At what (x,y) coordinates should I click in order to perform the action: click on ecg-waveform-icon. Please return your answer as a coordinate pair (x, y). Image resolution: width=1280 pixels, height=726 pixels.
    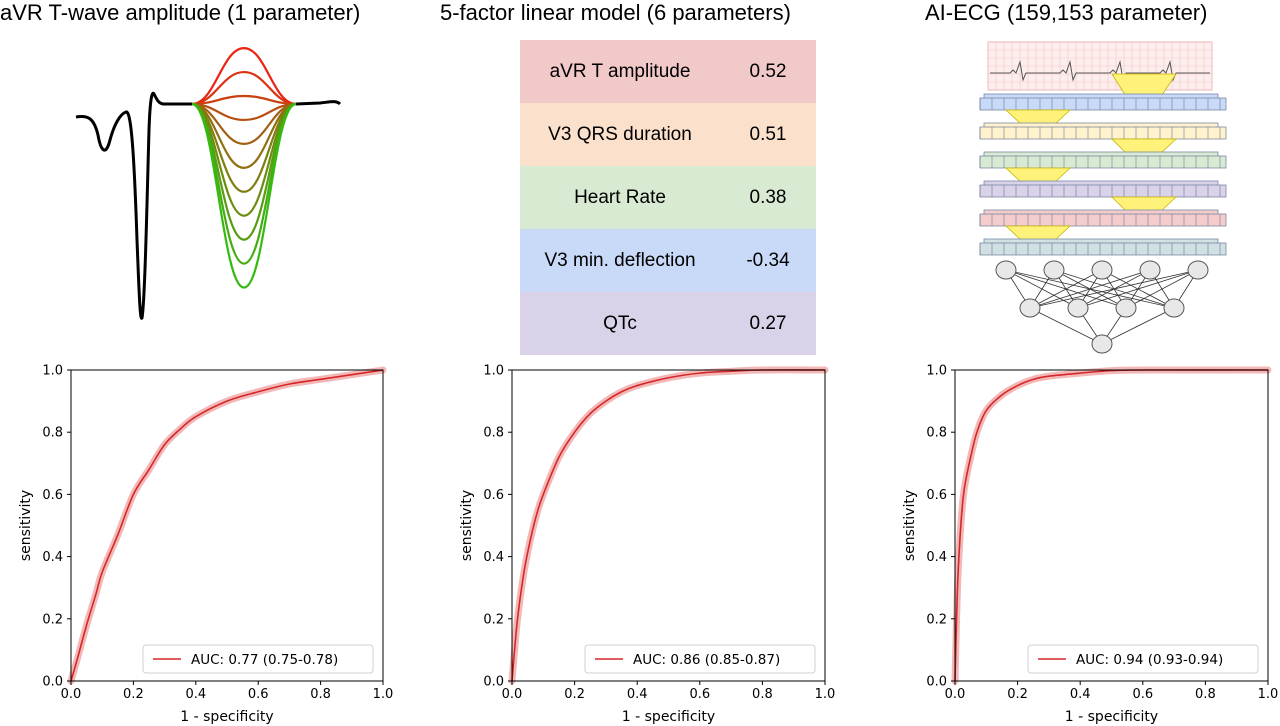
    Looking at the image, I should click on (133, 205).